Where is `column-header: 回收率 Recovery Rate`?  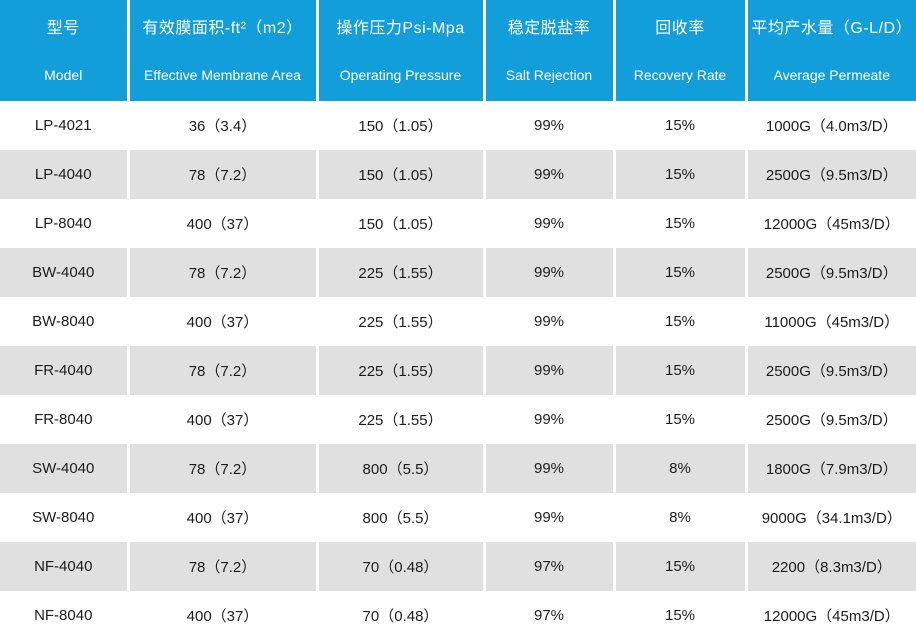 column-header: 回收率 Recovery Rate is located at coordinates (679, 50).